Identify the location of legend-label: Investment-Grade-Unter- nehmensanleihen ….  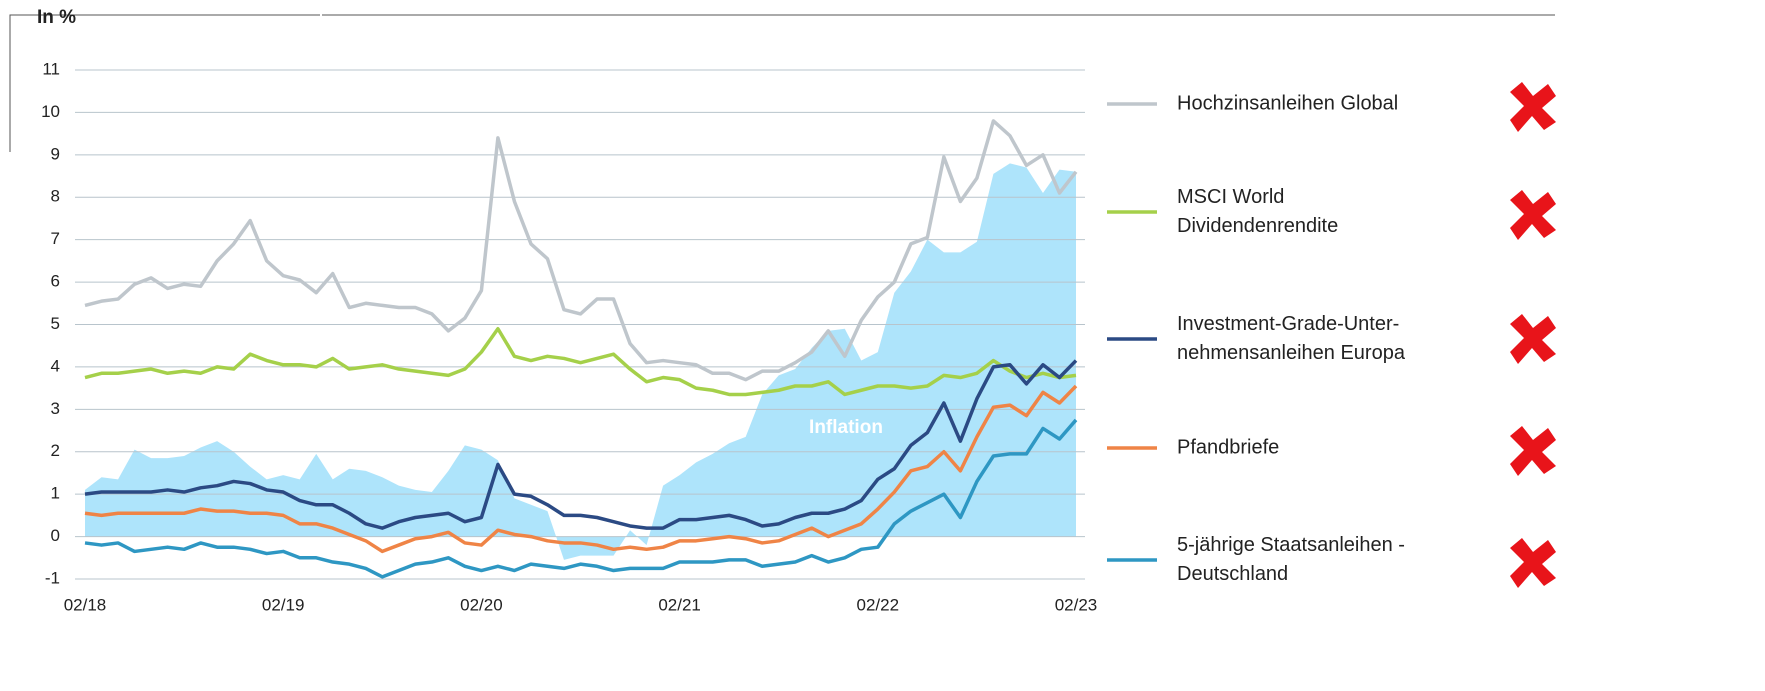
(1291, 338).